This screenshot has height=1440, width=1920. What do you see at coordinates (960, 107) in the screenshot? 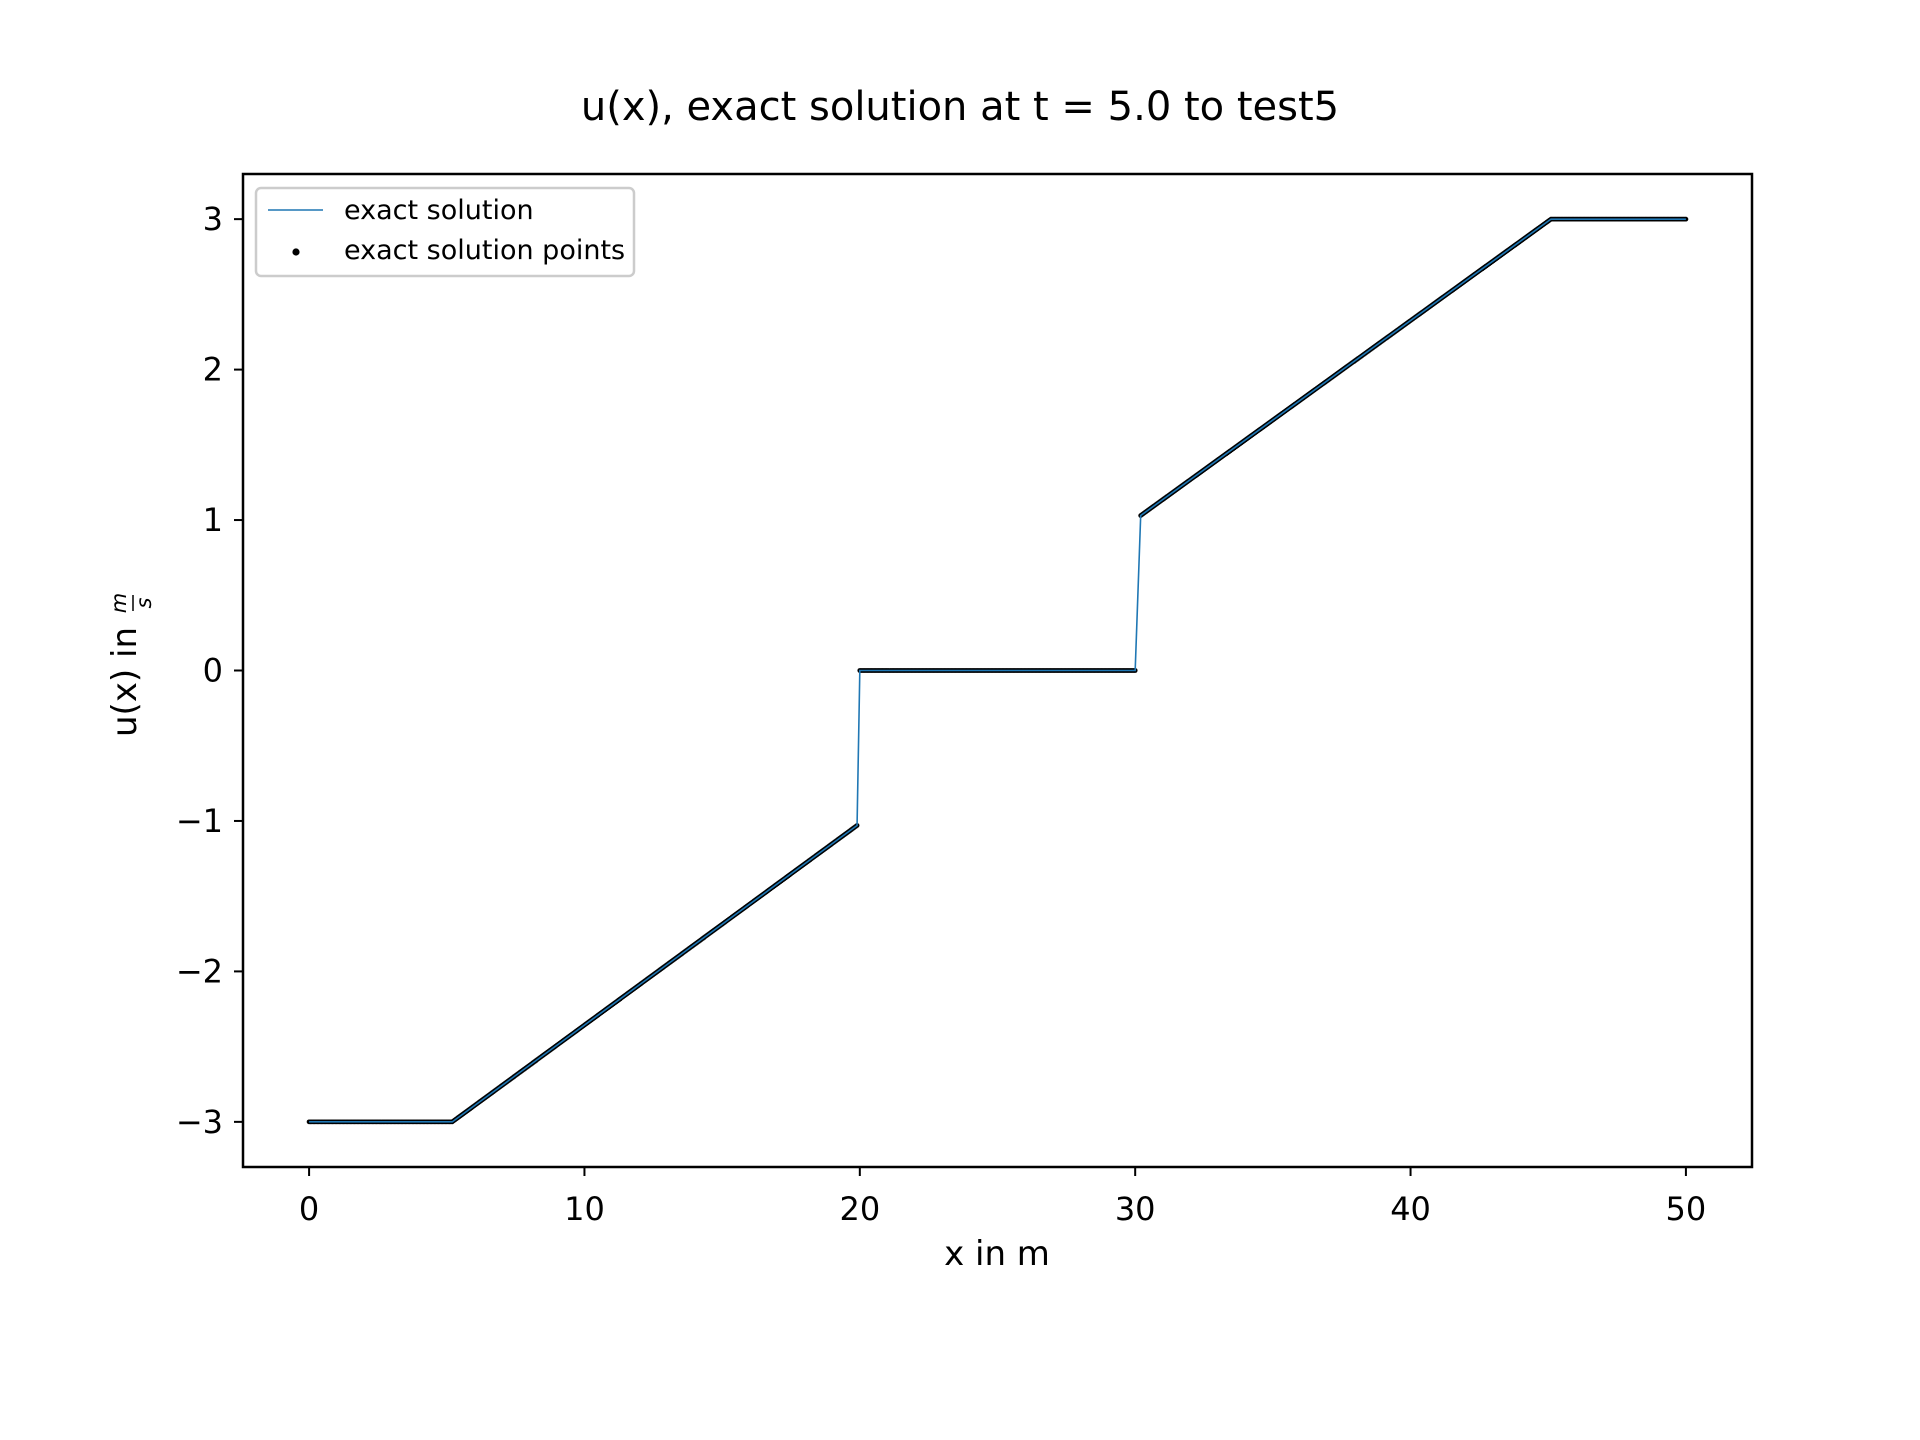
I see `chart-title: u(x), exact solution at t = 5.0 to test5` at bounding box center [960, 107].